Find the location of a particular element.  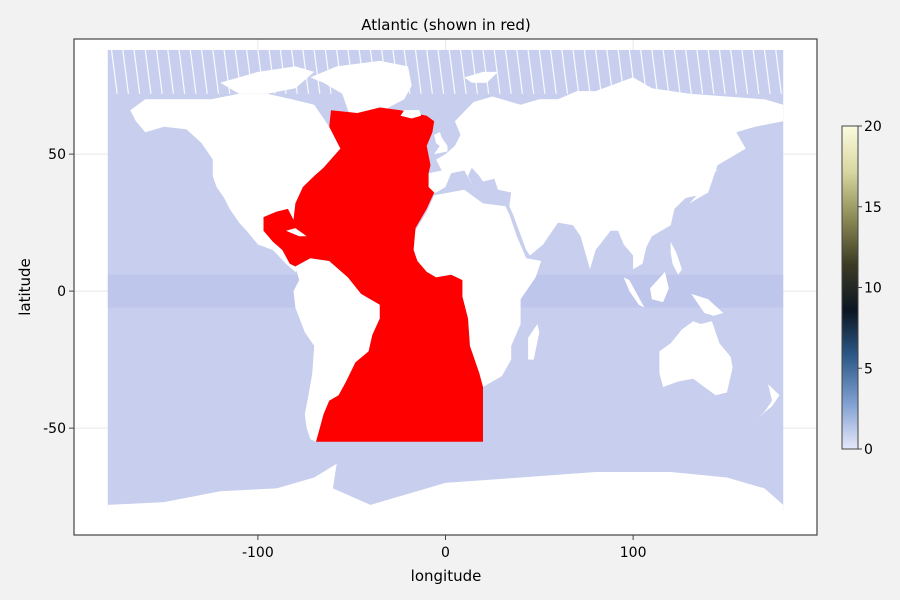

continent-south-america is located at coordinates (336, 350).